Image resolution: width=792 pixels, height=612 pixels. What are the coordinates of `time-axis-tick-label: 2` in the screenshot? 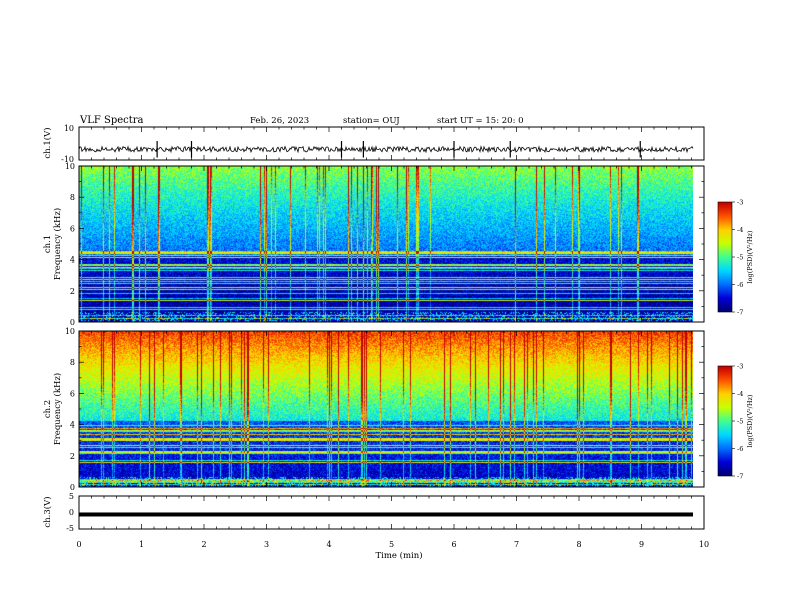 It's located at (203, 544).